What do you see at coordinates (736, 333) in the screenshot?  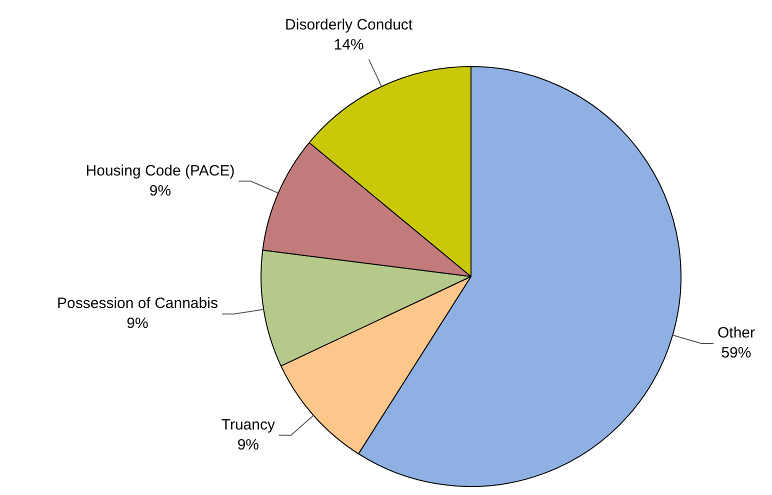 I see `slice-label: Other` at bounding box center [736, 333].